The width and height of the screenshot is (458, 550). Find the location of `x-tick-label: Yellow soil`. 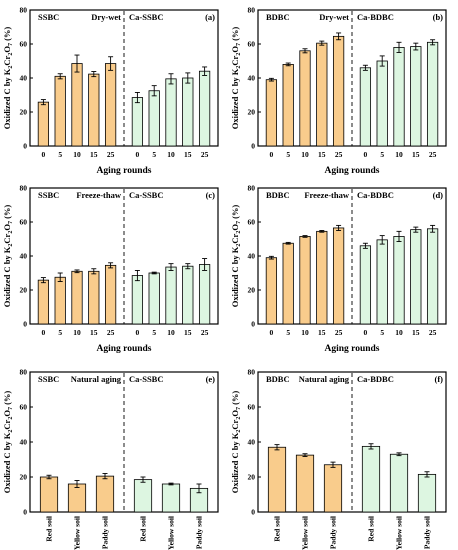

x-tick-label: Yellow soil is located at coordinates (305, 533).